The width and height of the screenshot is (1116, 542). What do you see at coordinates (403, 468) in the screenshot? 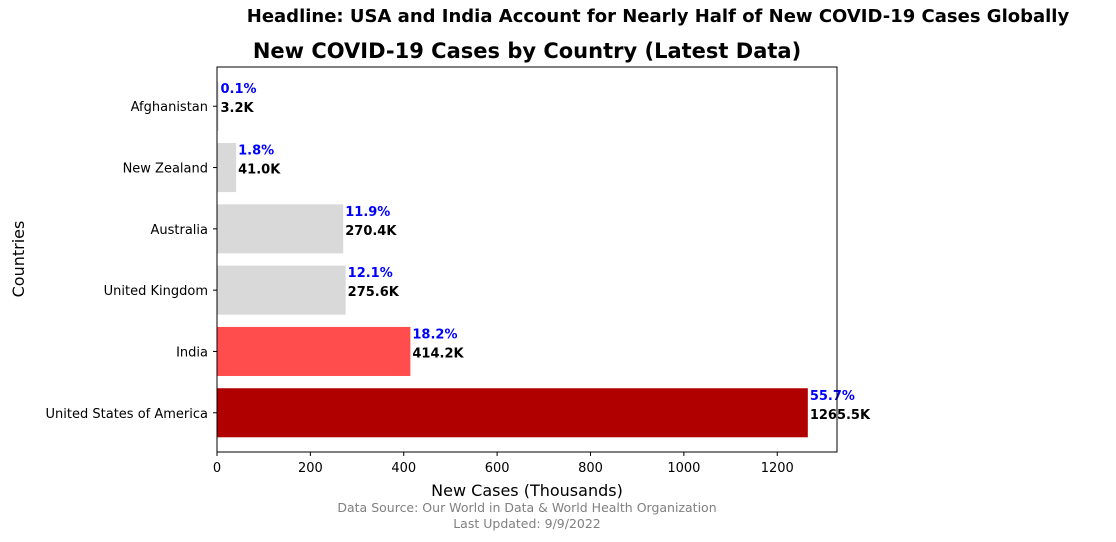
I see `x-tick-label: 400` at bounding box center [403, 468].